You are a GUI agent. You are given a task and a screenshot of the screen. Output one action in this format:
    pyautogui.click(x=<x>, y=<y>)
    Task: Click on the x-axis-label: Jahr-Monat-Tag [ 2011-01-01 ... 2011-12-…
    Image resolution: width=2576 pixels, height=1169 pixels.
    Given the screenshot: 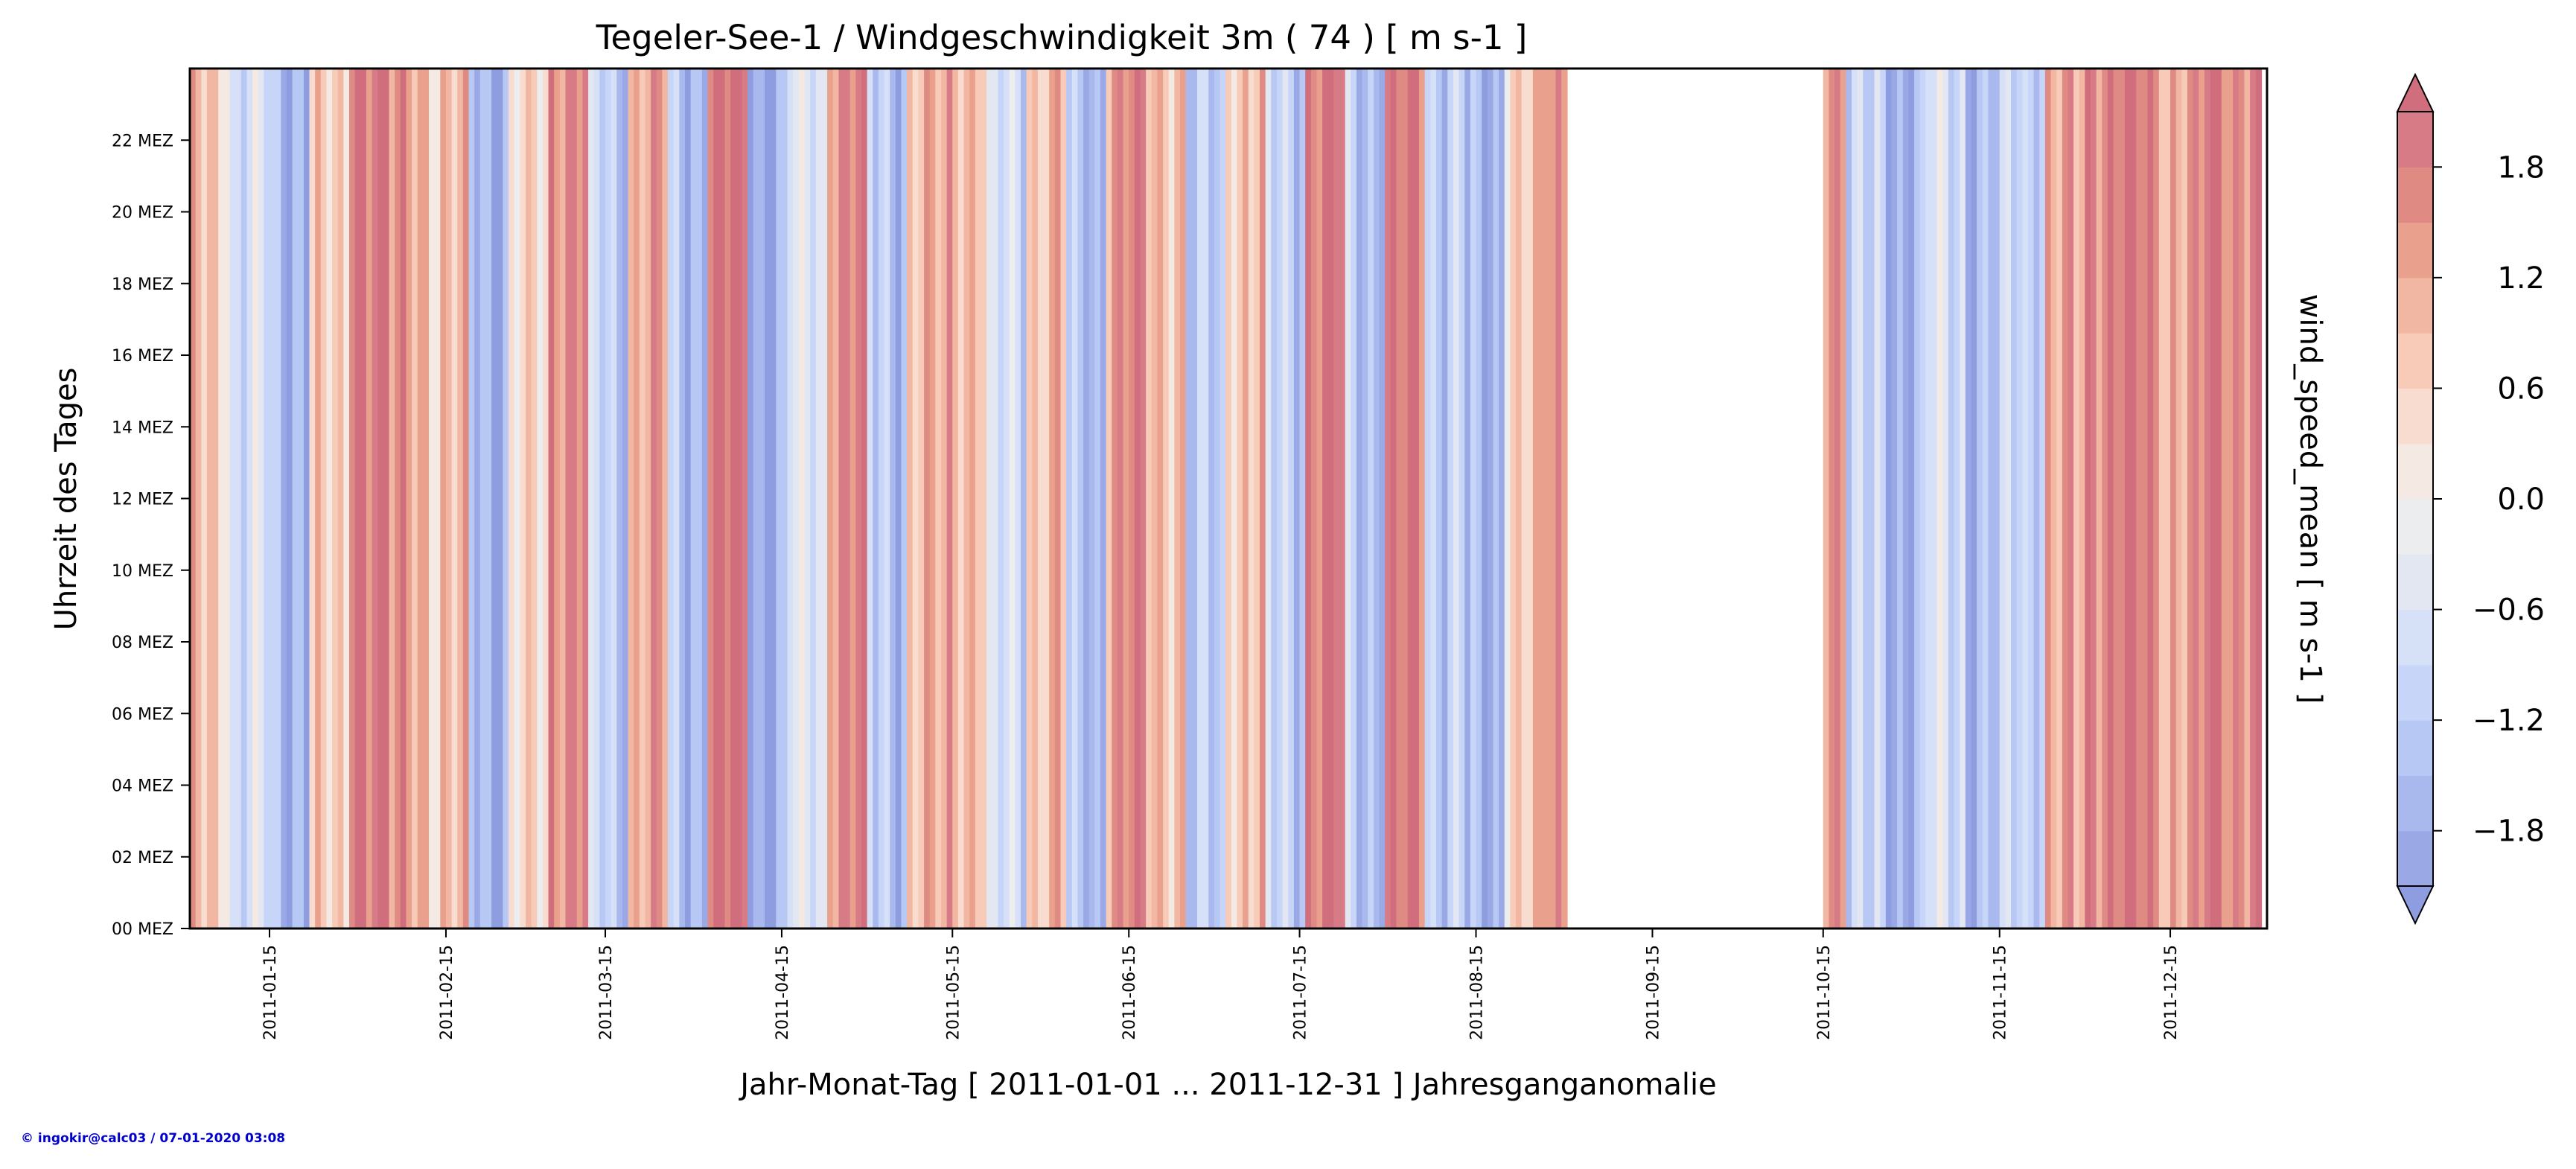 What is the action you would take?
    pyautogui.click(x=1227, y=1085)
    